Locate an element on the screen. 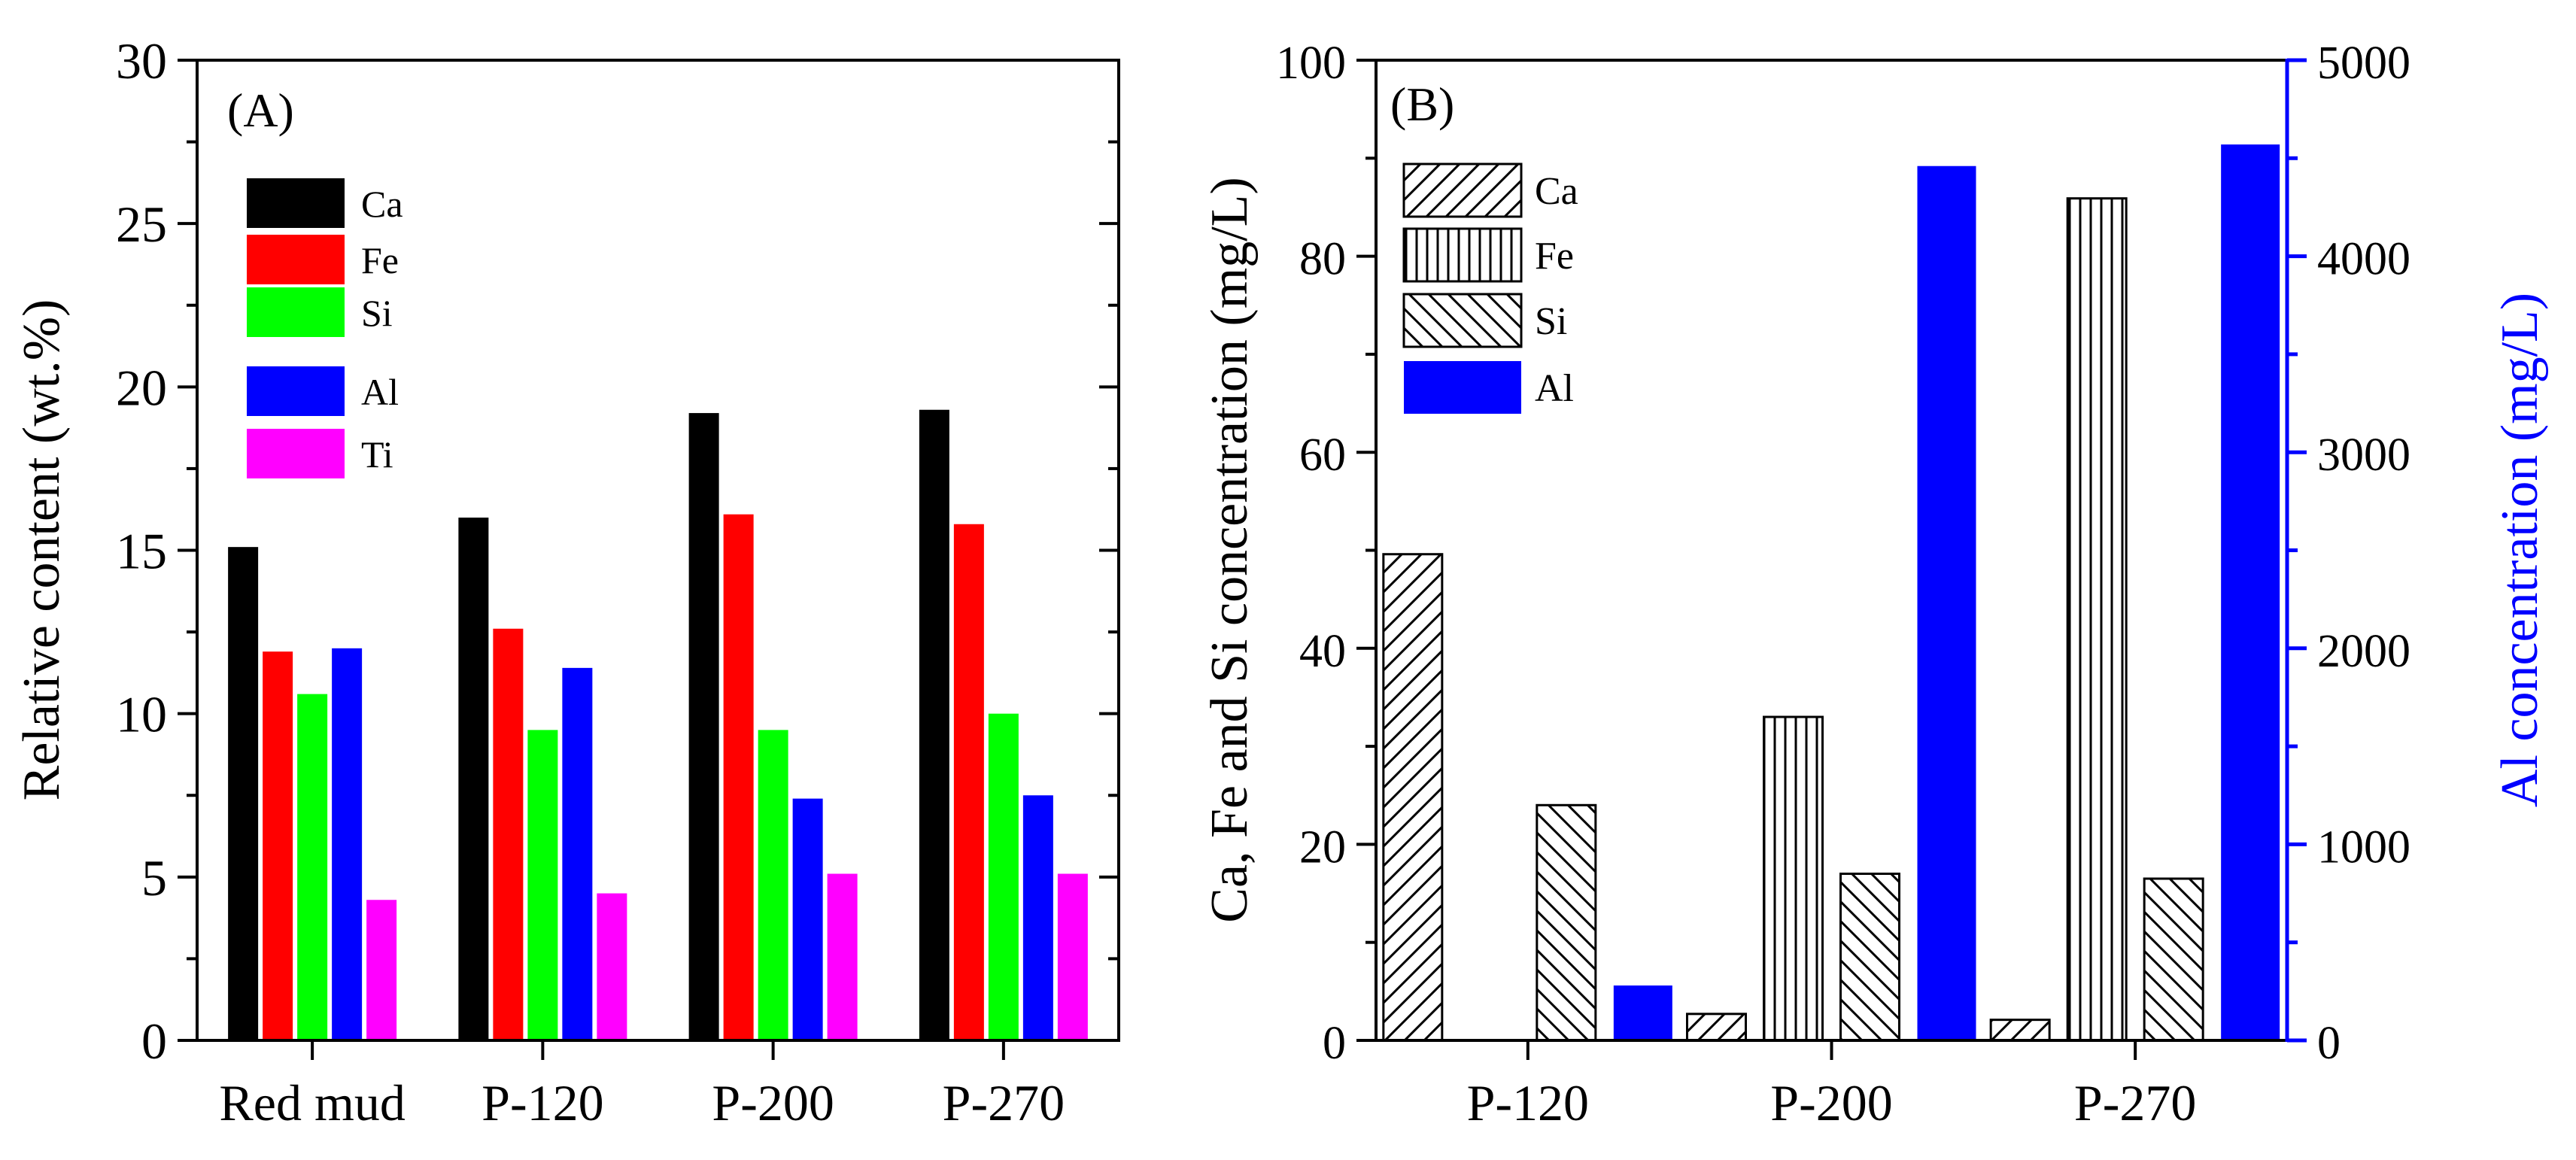 Image resolution: width=2576 pixels, height=1160 pixels. panel-b-legend: Ca Fe Si Al is located at coordinates (1490, 288).